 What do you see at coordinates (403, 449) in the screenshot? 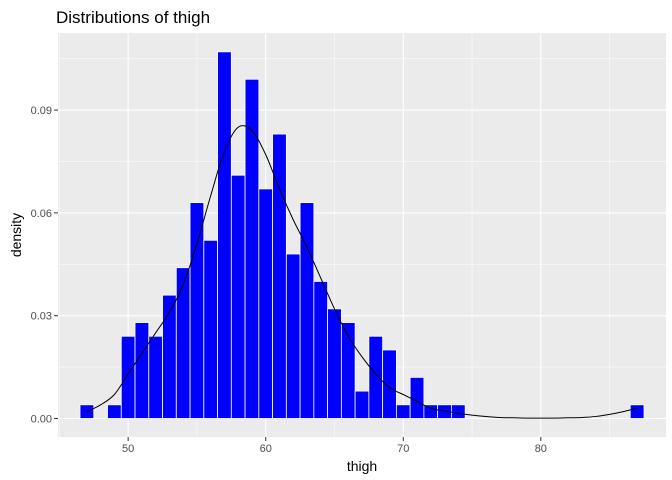
I see `x-tick-label: 70` at bounding box center [403, 449].